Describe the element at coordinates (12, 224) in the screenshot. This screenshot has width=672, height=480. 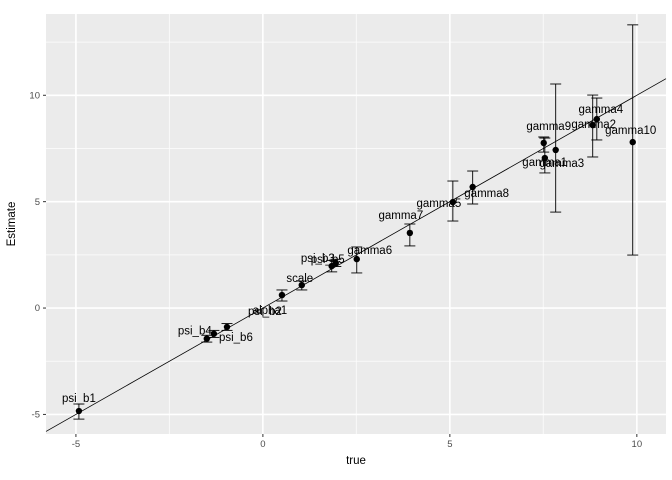
I see `y-axis-title: Estimate` at that location.